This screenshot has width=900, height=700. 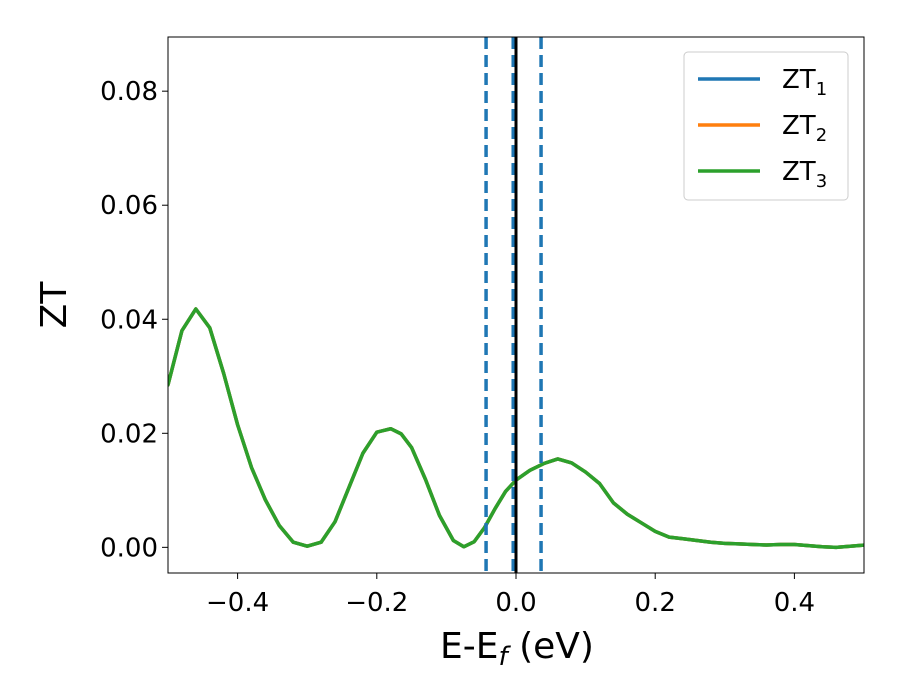 I want to click on legend-label-zt1: ZT1, so click(x=804, y=82).